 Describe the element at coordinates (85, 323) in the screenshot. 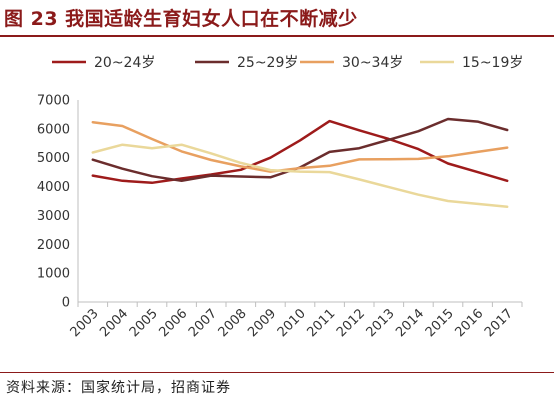

I see `x-tick-label: 2003` at that location.